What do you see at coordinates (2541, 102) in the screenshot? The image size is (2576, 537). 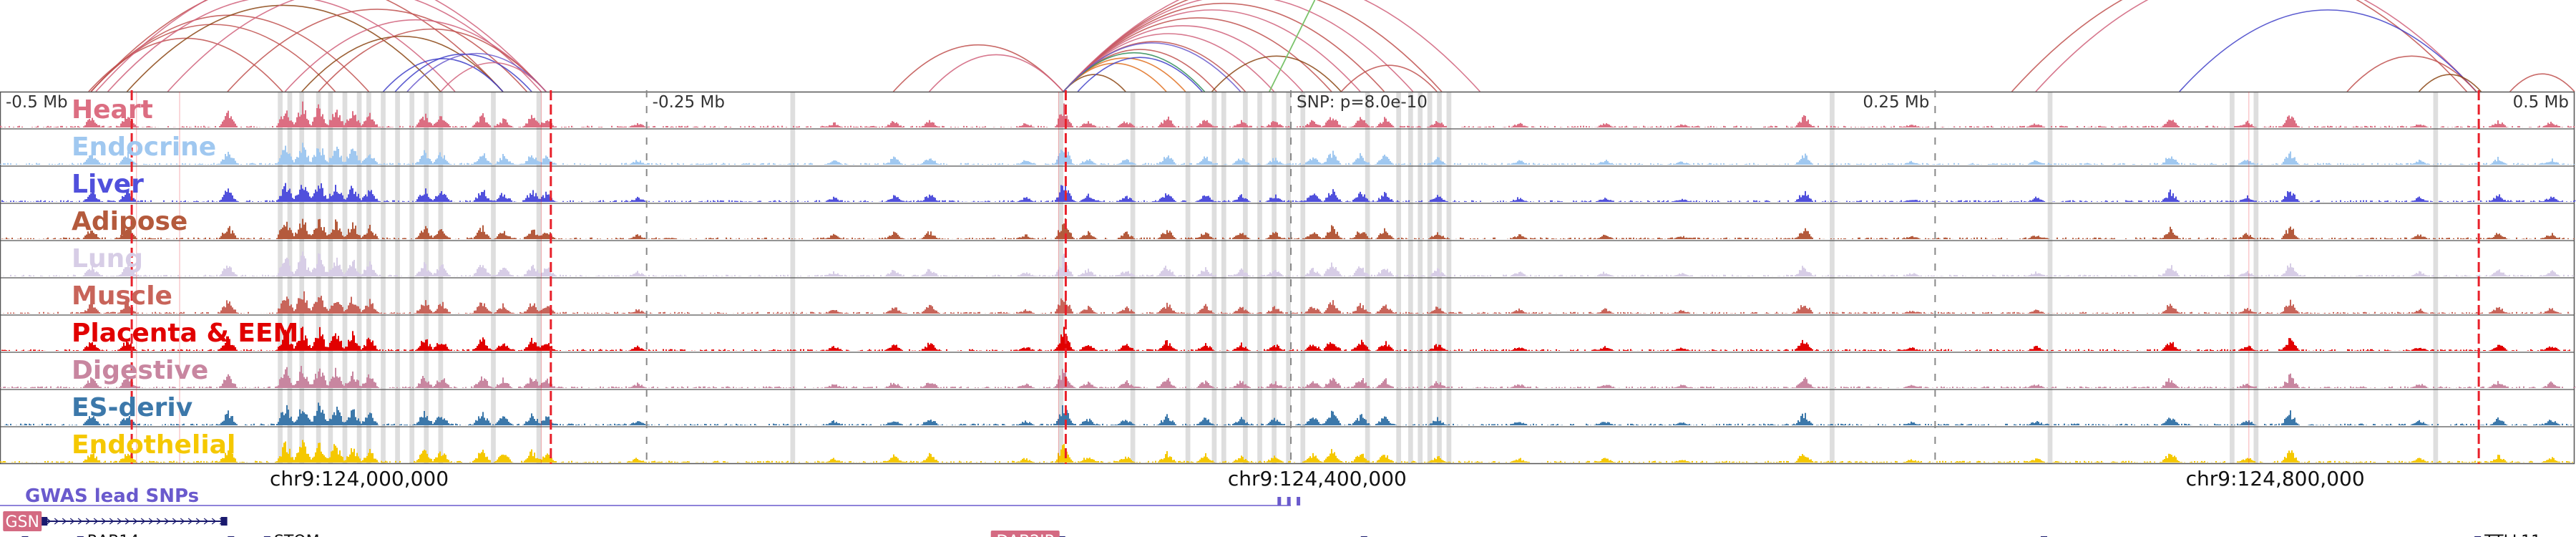 I see `scale-label: 0.5 Mb` at bounding box center [2541, 102].